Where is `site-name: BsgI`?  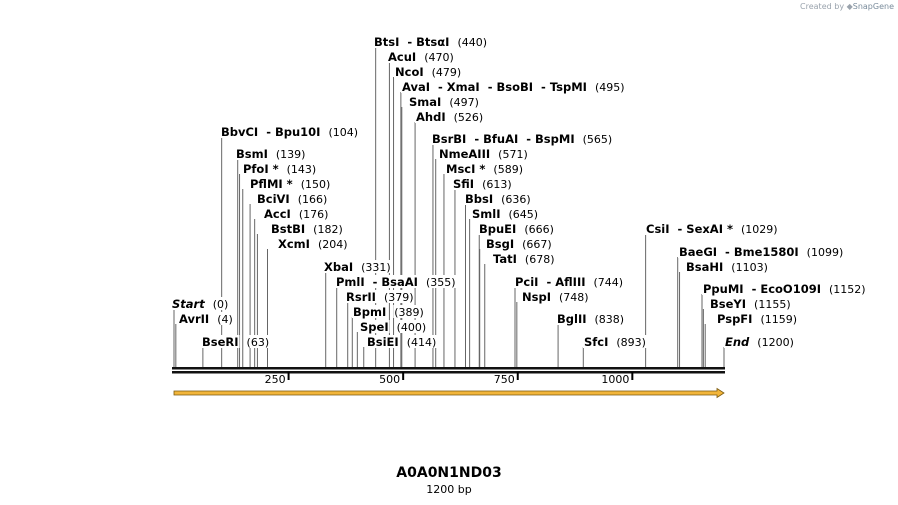 site-name: BsgI is located at coordinates (500, 244).